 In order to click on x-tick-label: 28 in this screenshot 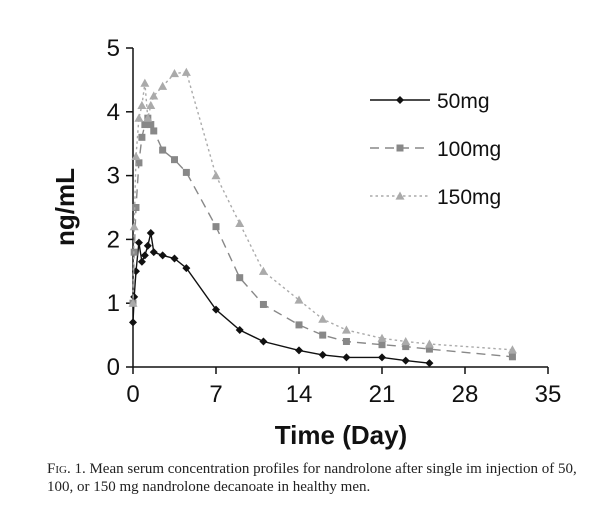, I will do `click(465, 394)`.